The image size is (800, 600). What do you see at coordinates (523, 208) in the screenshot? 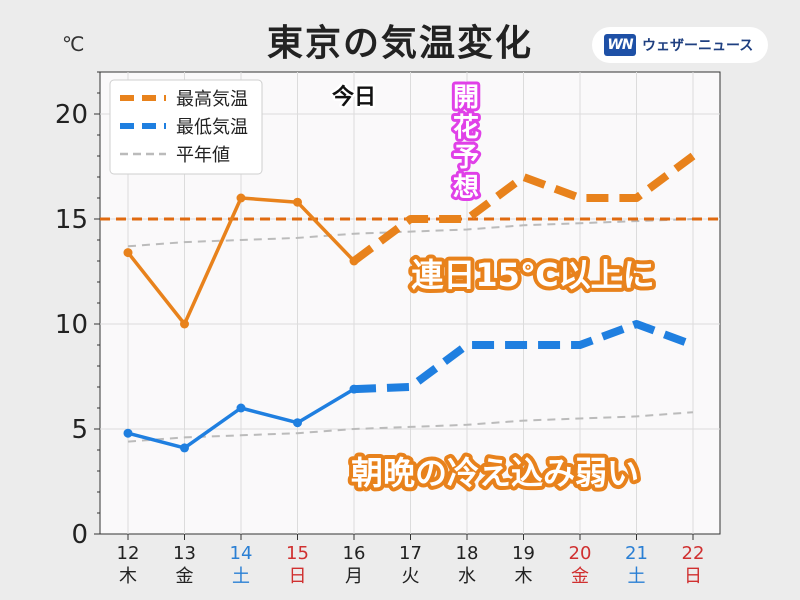
I see `series-high-forecast-line` at bounding box center [523, 208].